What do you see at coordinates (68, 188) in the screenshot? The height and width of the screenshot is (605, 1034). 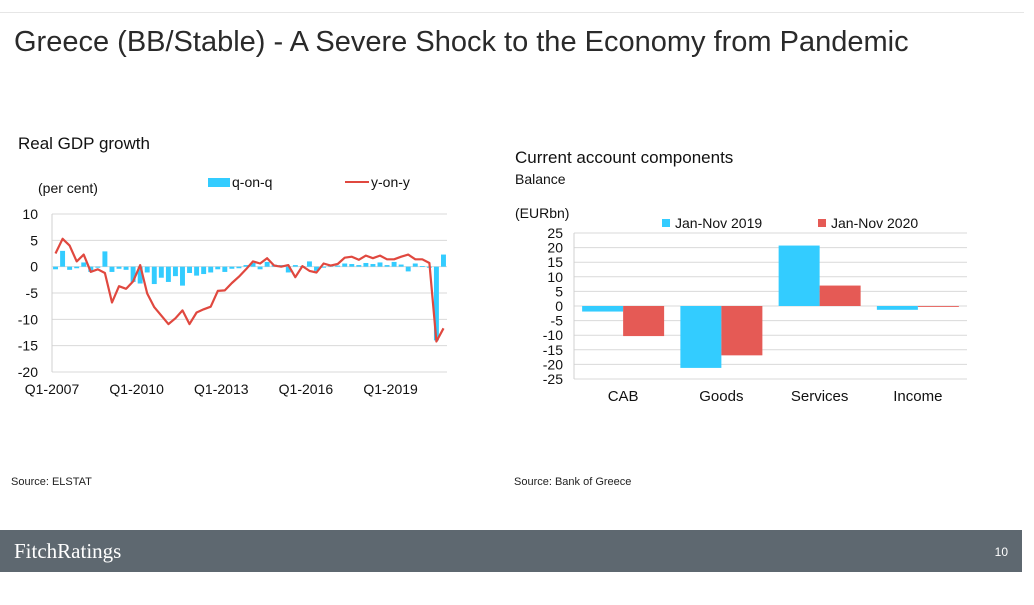 I see `gdp-unit-label: (per cent)` at bounding box center [68, 188].